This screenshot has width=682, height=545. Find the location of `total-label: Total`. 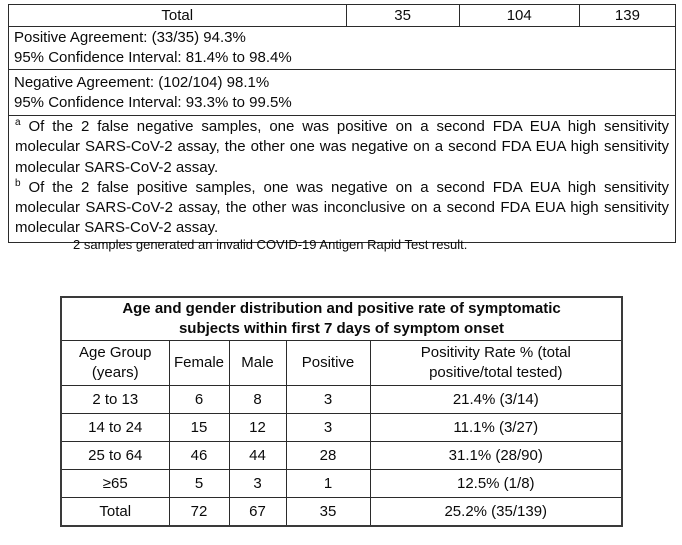

total-label: Total is located at coordinates (177, 15).